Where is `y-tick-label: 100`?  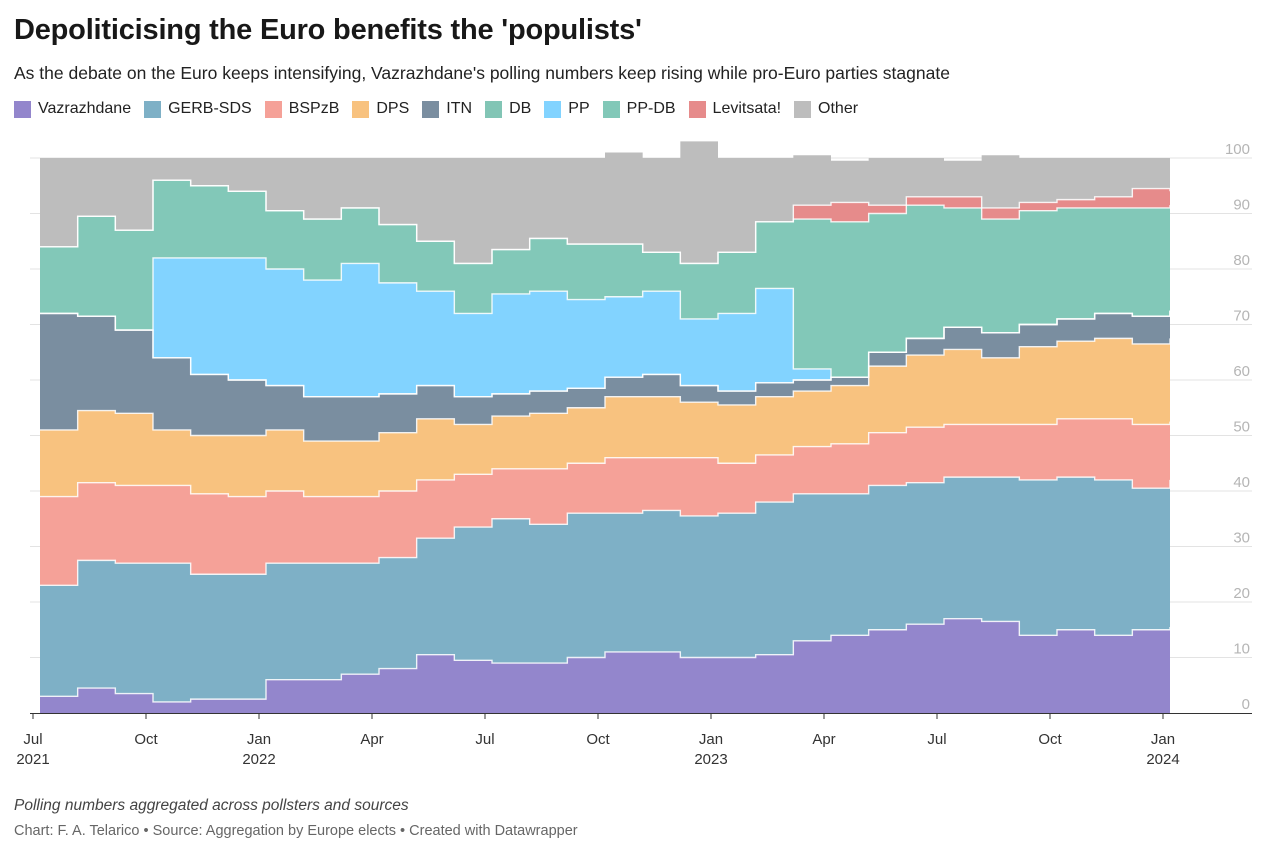
y-tick-label: 100 is located at coordinates (1237, 149).